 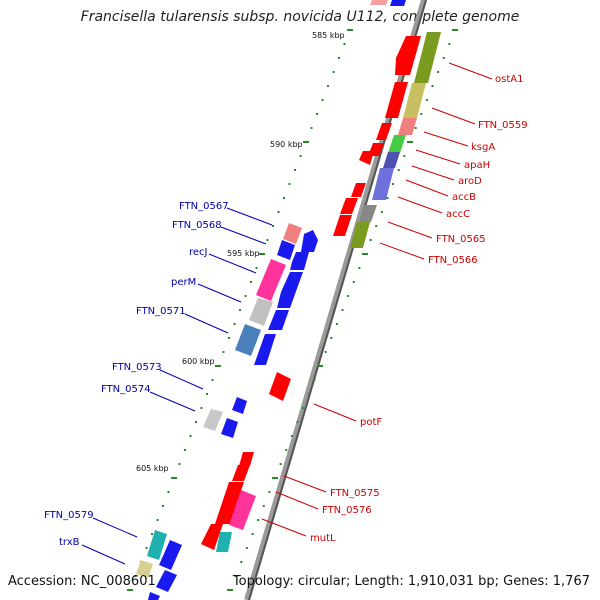 What do you see at coordinates (157, 545) in the screenshot?
I see `feature-block-teal-rev` at bounding box center [157, 545].